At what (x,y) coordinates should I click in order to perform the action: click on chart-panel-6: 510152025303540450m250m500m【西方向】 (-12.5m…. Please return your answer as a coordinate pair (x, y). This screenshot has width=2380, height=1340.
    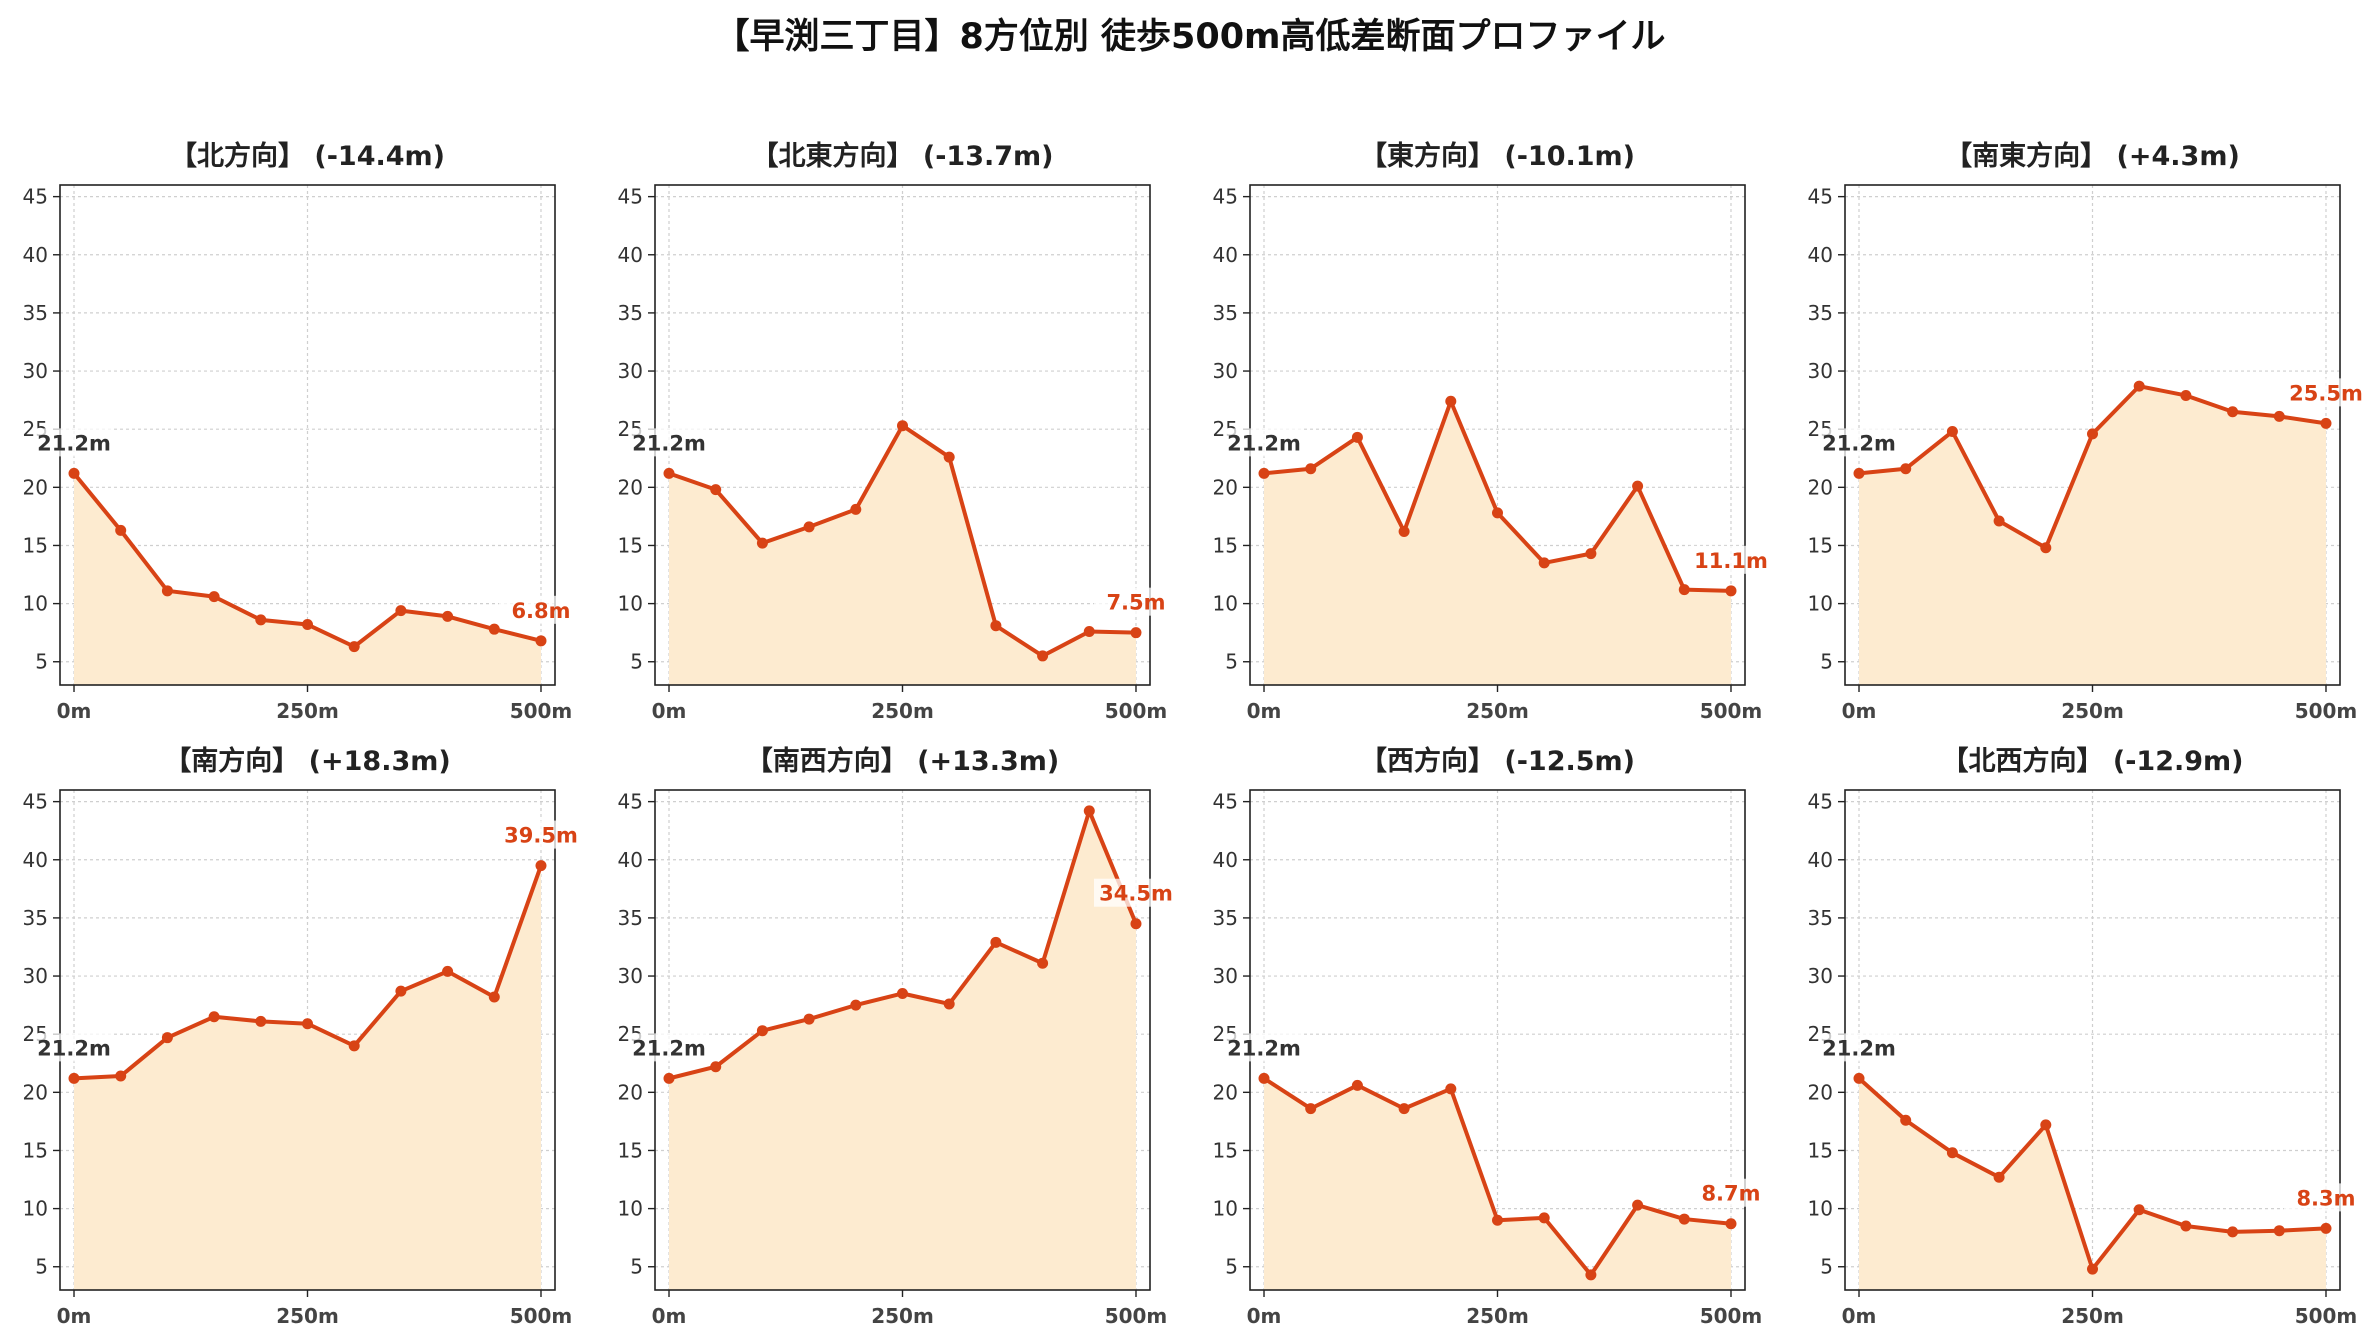
    Looking at the image, I should click on (1493, 1036).